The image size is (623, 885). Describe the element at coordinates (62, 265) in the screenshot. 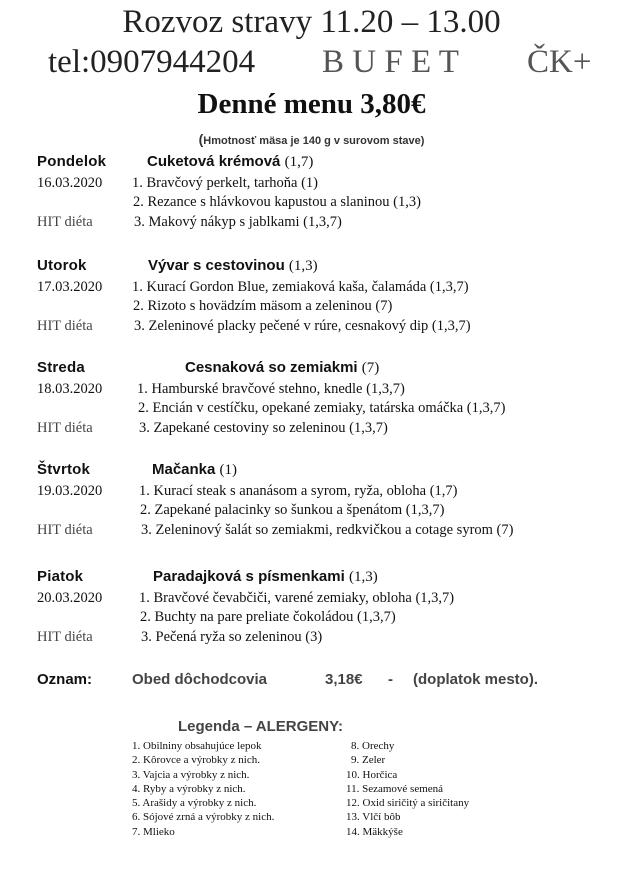

I see `day-name: Utorok` at that location.